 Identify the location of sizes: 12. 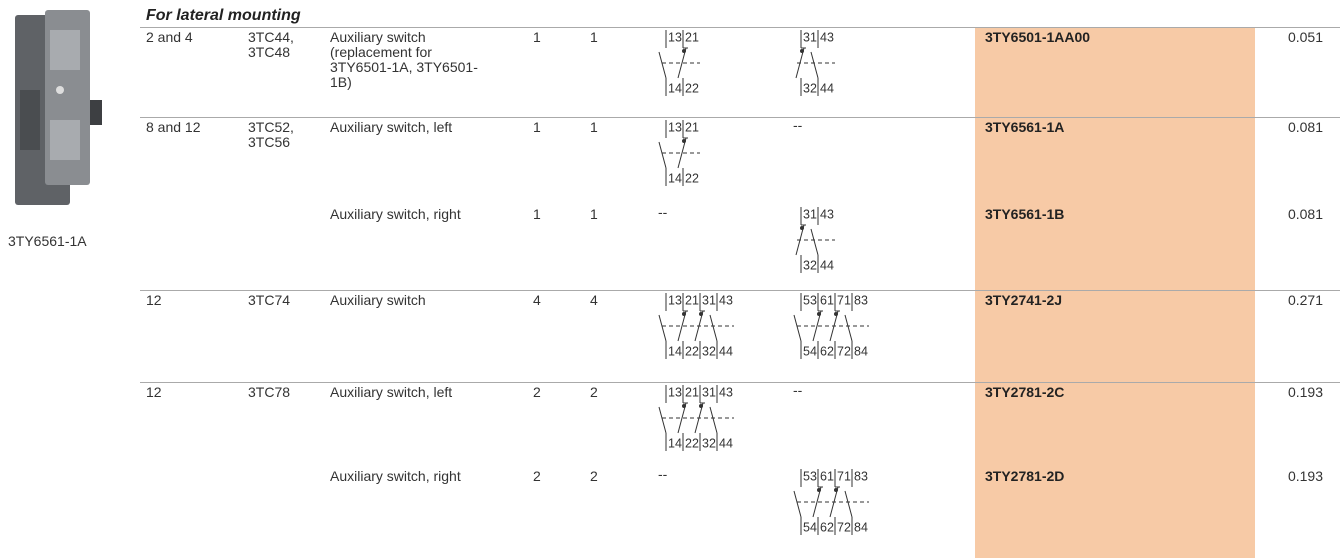
(154, 392).